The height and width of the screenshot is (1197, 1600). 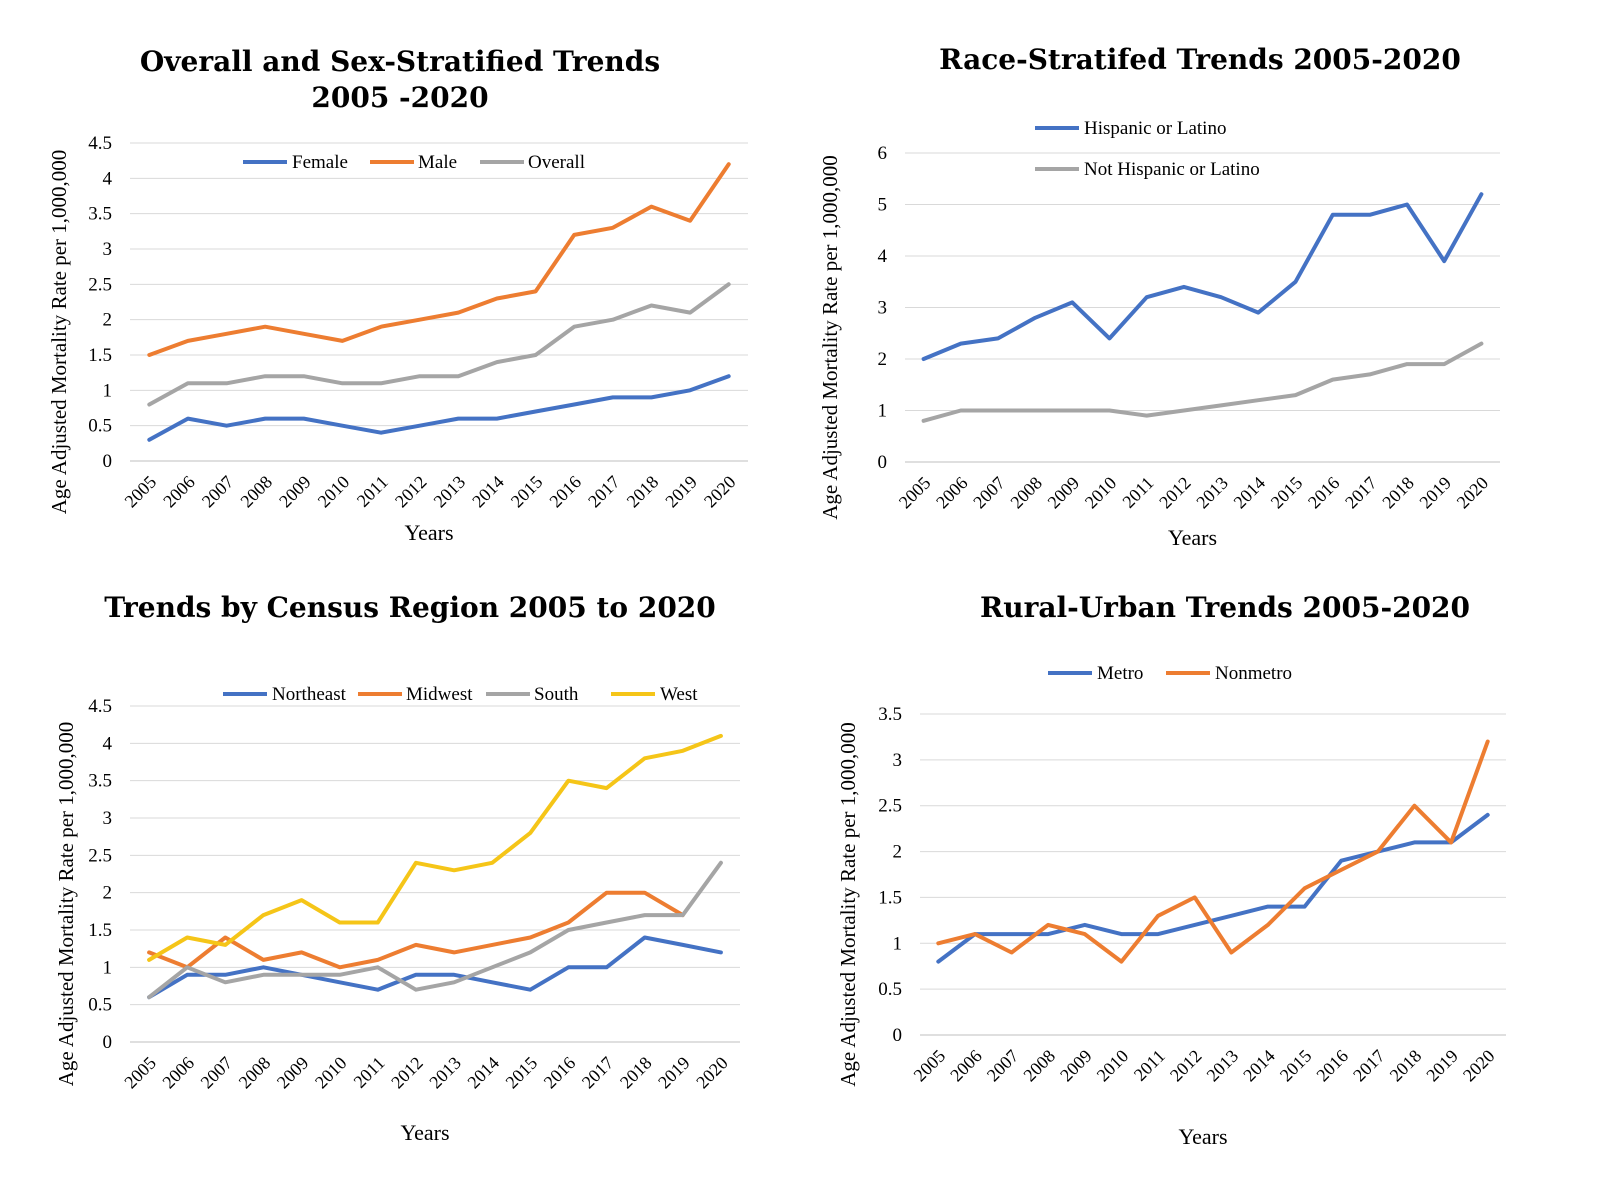 I want to click on legend-label: West, so click(x=679, y=694).